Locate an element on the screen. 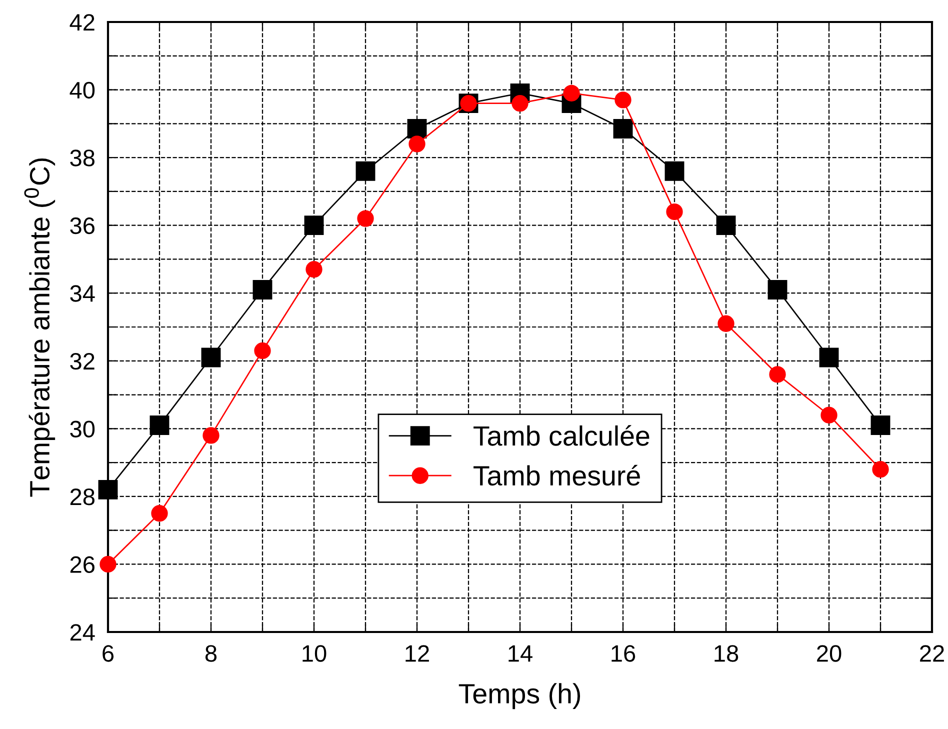 Image resolution: width=948 pixels, height=729 pixels. x-tick-label: 20 is located at coordinates (829, 653).